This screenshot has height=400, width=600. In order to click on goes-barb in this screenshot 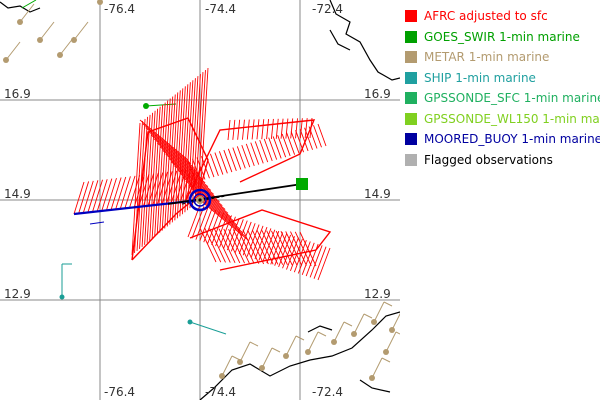, I will do `click(29, 4)`.